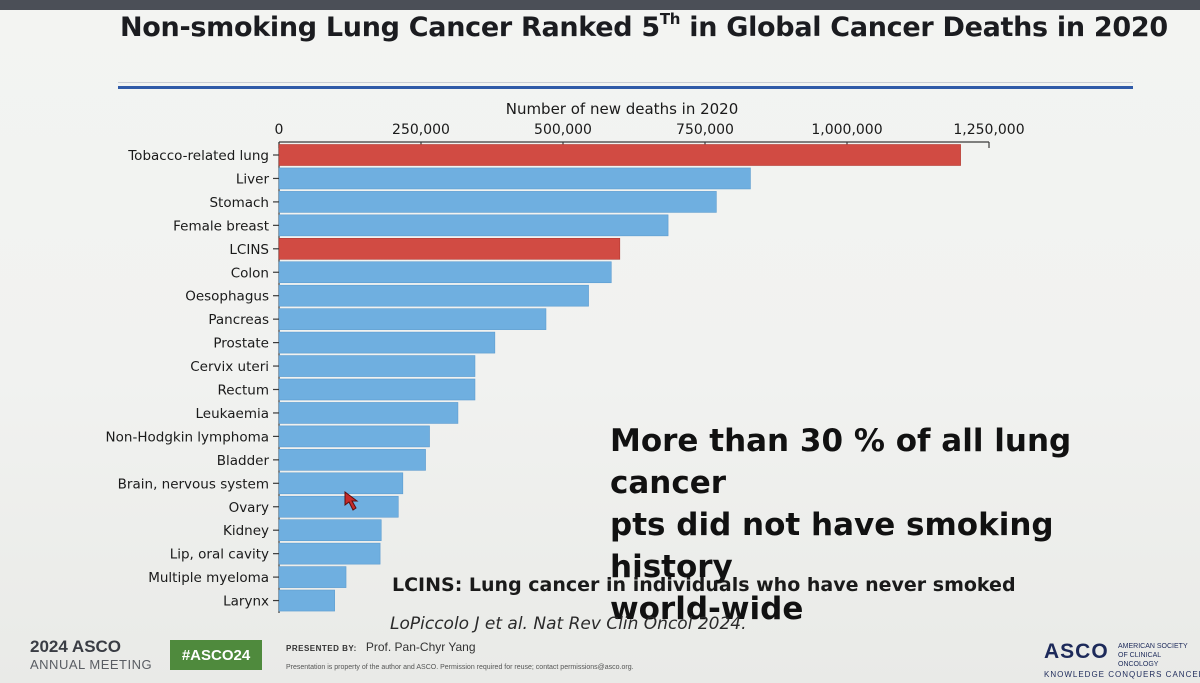 The width and height of the screenshot is (1200, 683). What do you see at coordinates (76, 646) in the screenshot?
I see `meeting-year: 2024 ASCO` at bounding box center [76, 646].